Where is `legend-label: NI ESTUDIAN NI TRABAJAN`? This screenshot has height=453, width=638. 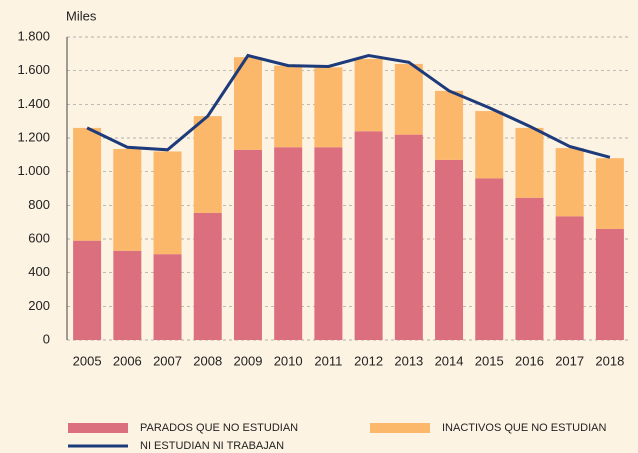 legend-label: NI ESTUDIAN NI TRABAJAN is located at coordinates (212, 446).